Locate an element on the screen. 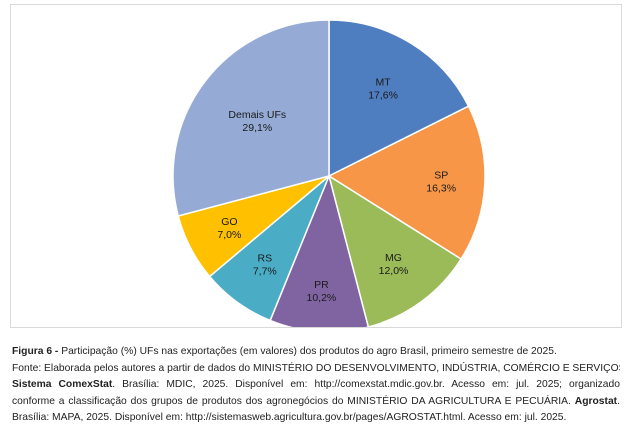 The width and height of the screenshot is (632, 447). caption-agrostat-name: Agrostat is located at coordinates (596, 401).